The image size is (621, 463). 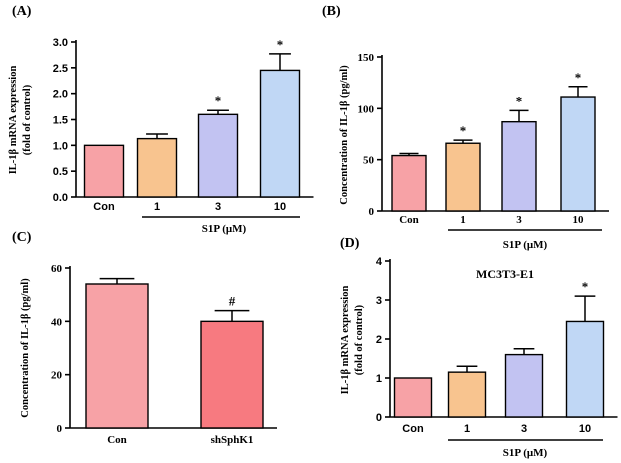 I want to click on panel-label: (C), so click(x=22, y=237).